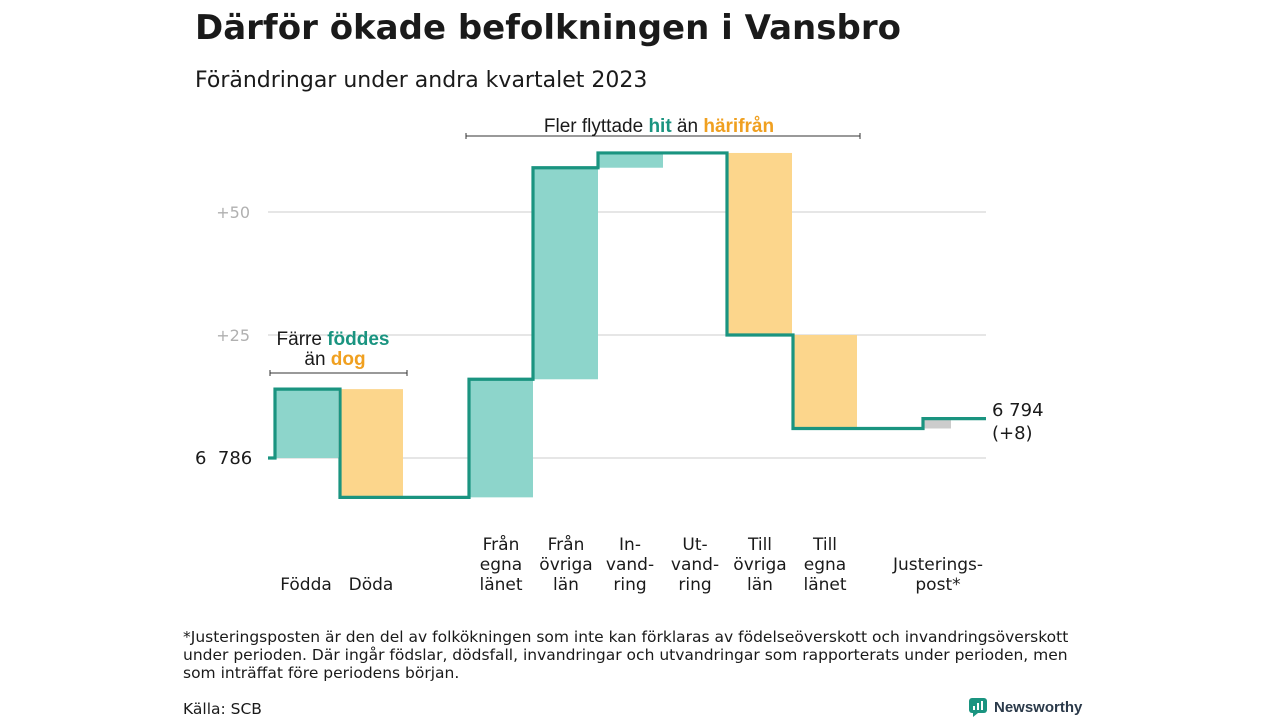  What do you see at coordinates (501, 565) in the screenshot?
I see `category-label-fran-egna-lanet: egna` at bounding box center [501, 565].